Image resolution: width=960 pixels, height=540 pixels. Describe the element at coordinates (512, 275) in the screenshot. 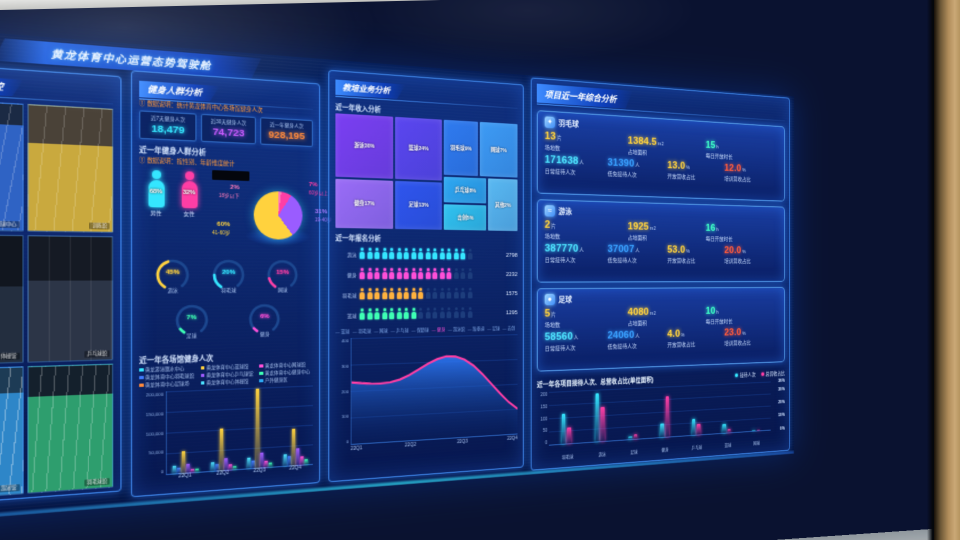

I see `picto-value: 2232` at that location.